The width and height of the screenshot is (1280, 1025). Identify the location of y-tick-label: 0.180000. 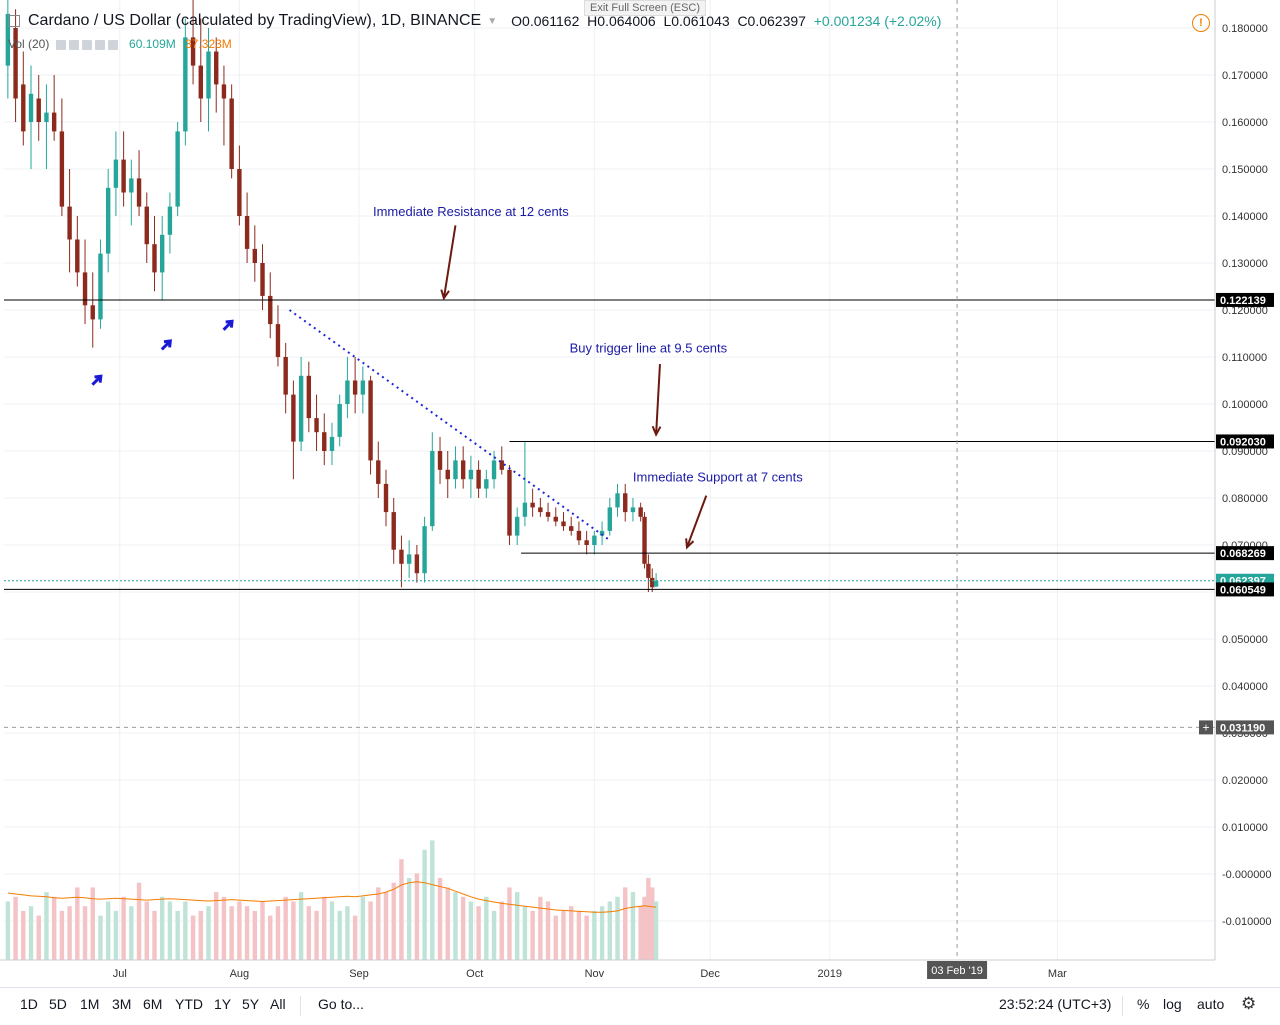
(1245, 29).